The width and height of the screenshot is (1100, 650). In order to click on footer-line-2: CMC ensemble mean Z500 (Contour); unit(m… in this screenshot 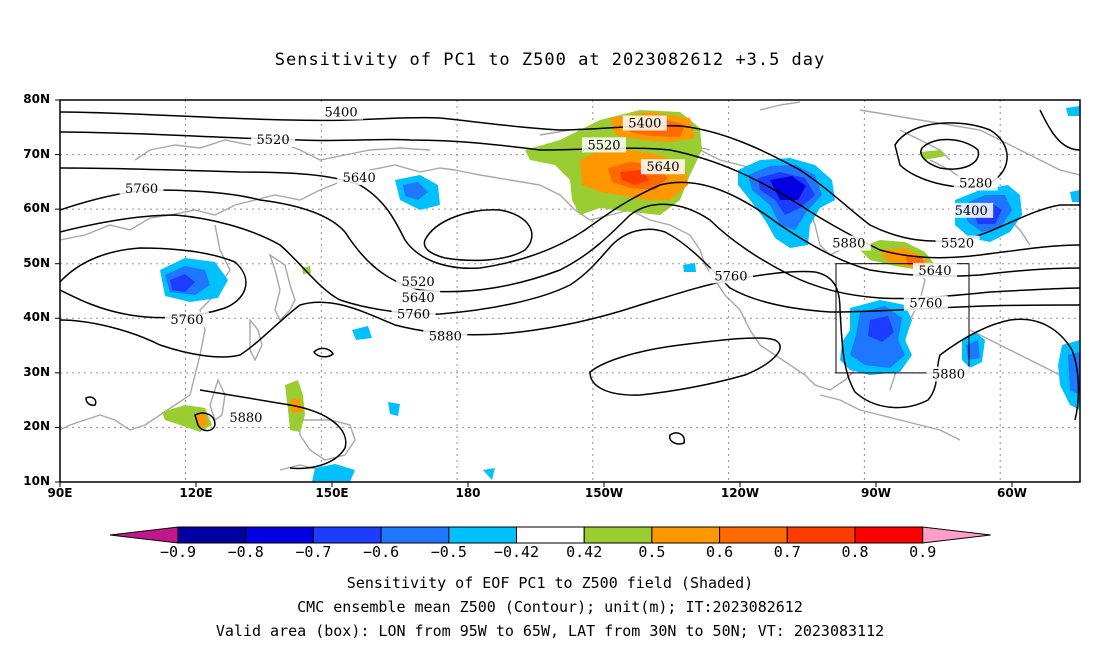, I will do `click(550, 607)`.